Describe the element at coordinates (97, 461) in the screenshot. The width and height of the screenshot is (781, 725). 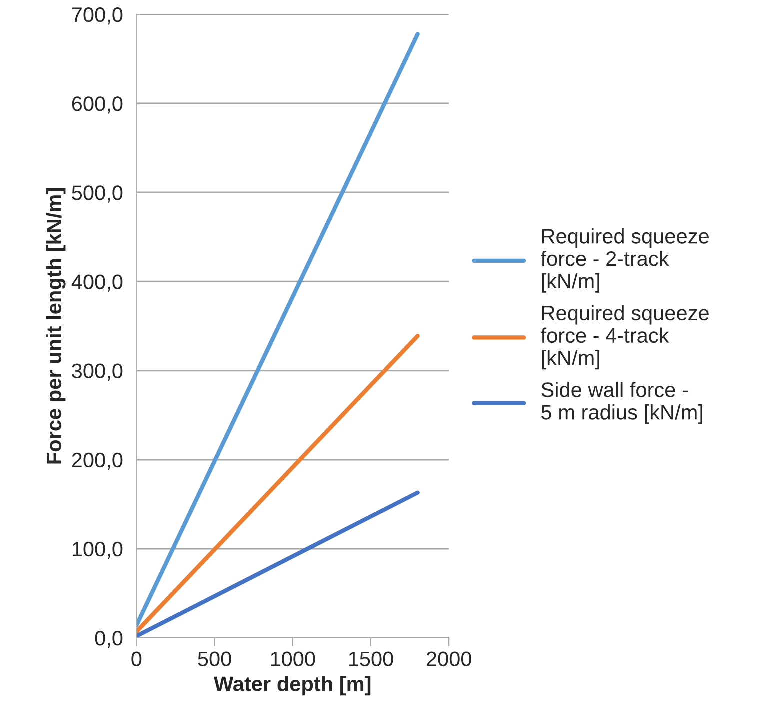
I see `y-tick-label: 200,0` at that location.